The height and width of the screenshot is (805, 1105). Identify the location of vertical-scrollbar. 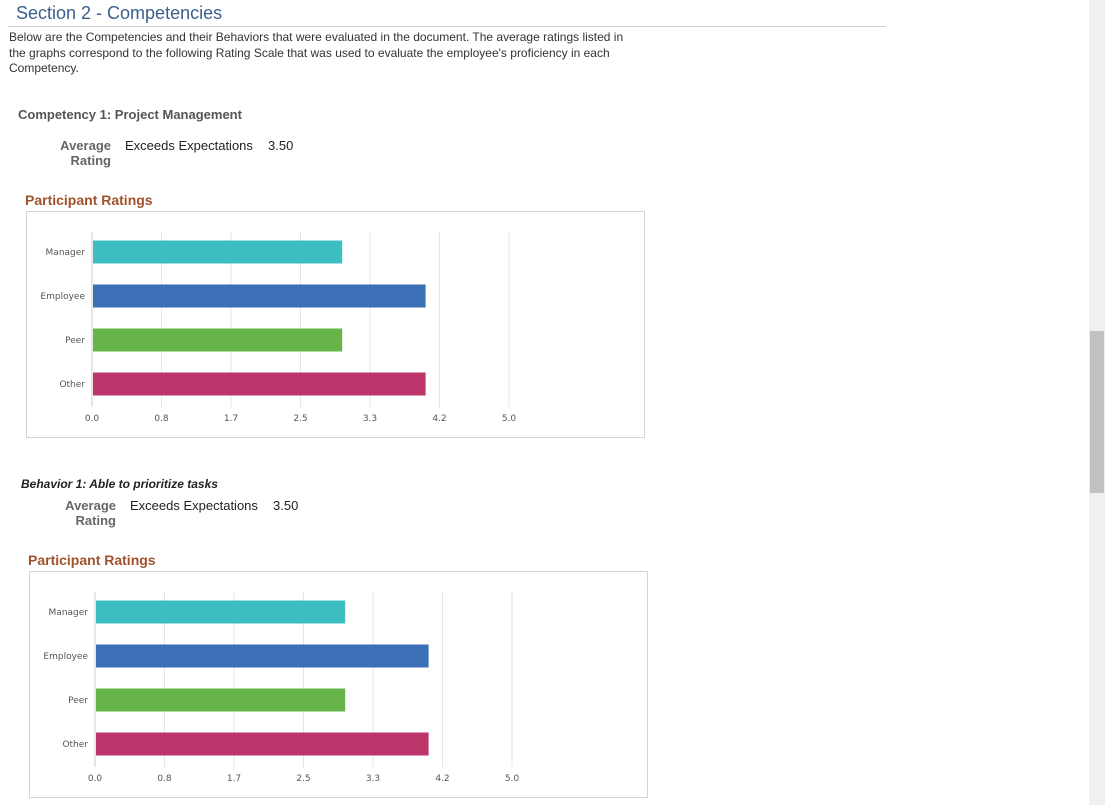
(1097, 402).